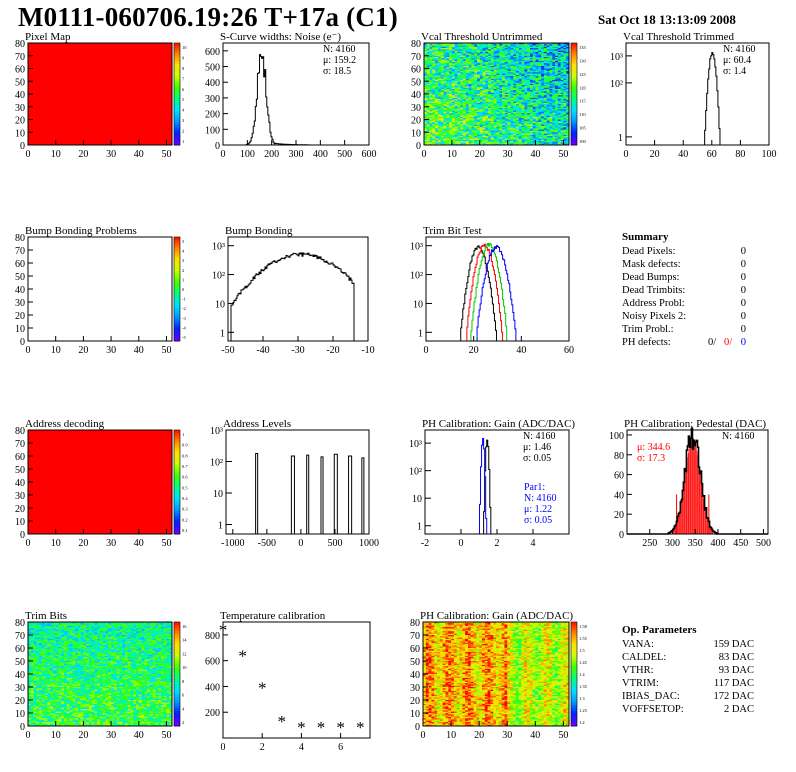 Image resolution: width=796 pixels, height=772 pixels. Describe the element at coordinates (183, 434) in the screenshot. I see `colorbar-label: 1` at that location.